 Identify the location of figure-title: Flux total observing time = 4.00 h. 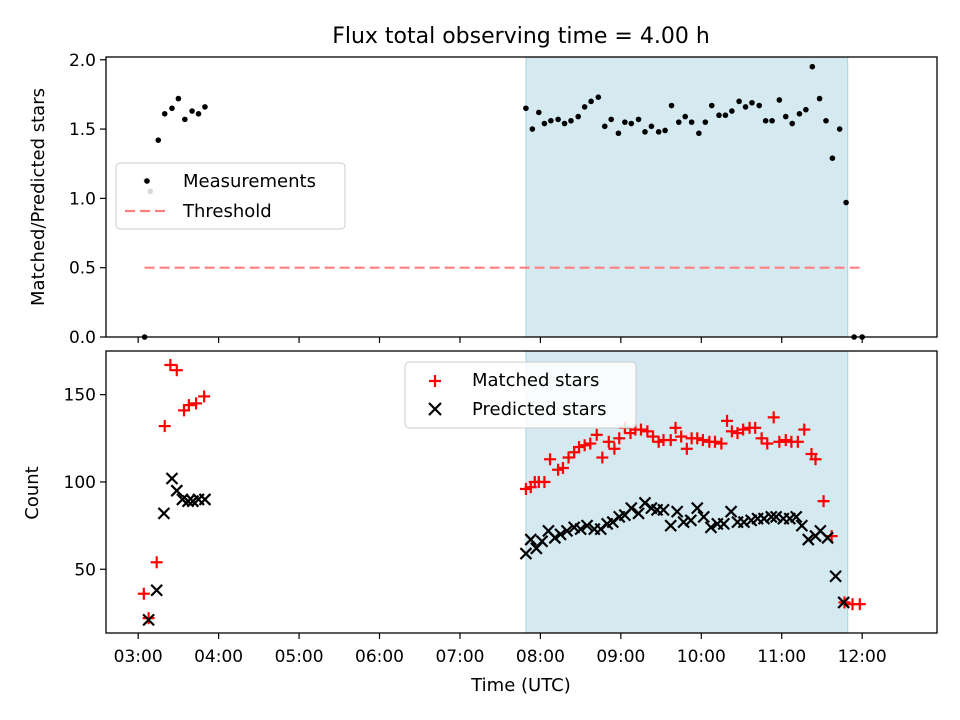
(521, 36).